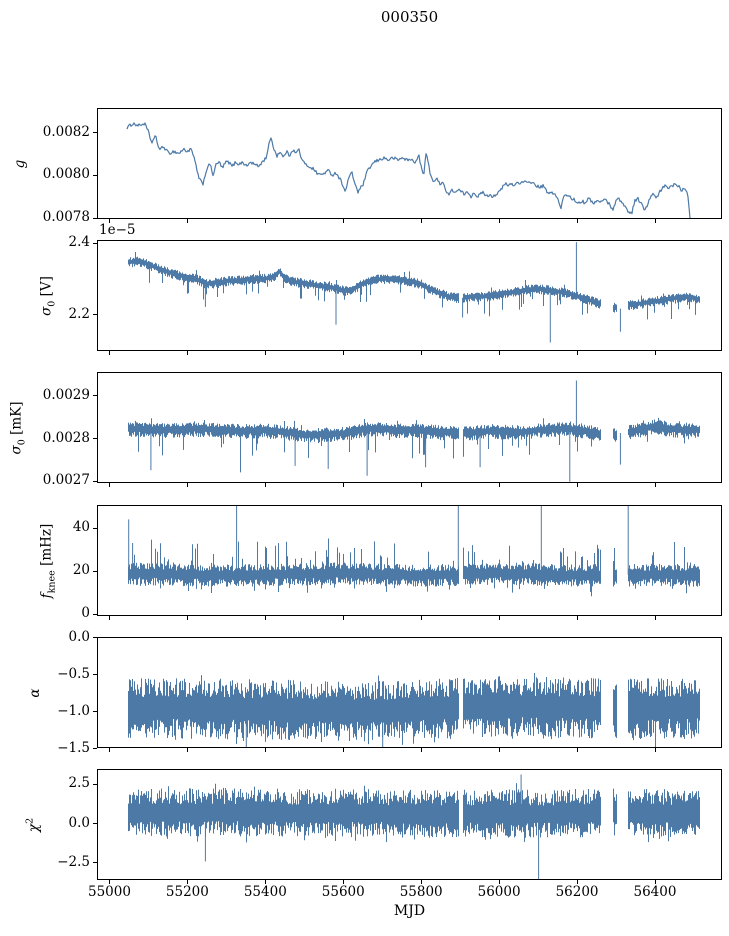 This screenshot has height=936, width=729. I want to click on plot-area-sigma0_V, so click(407, 297).